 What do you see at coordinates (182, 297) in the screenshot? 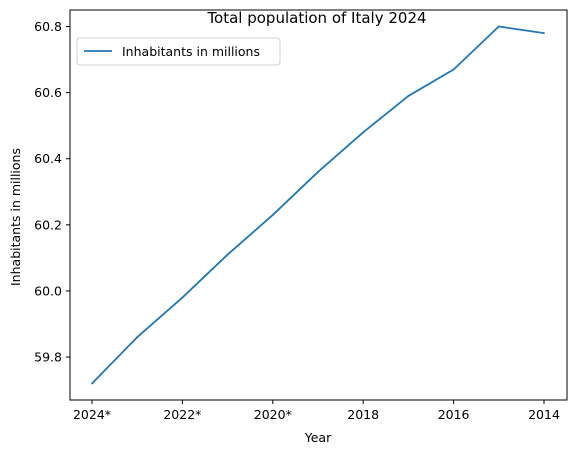
I see `data-point-2022` at bounding box center [182, 297].